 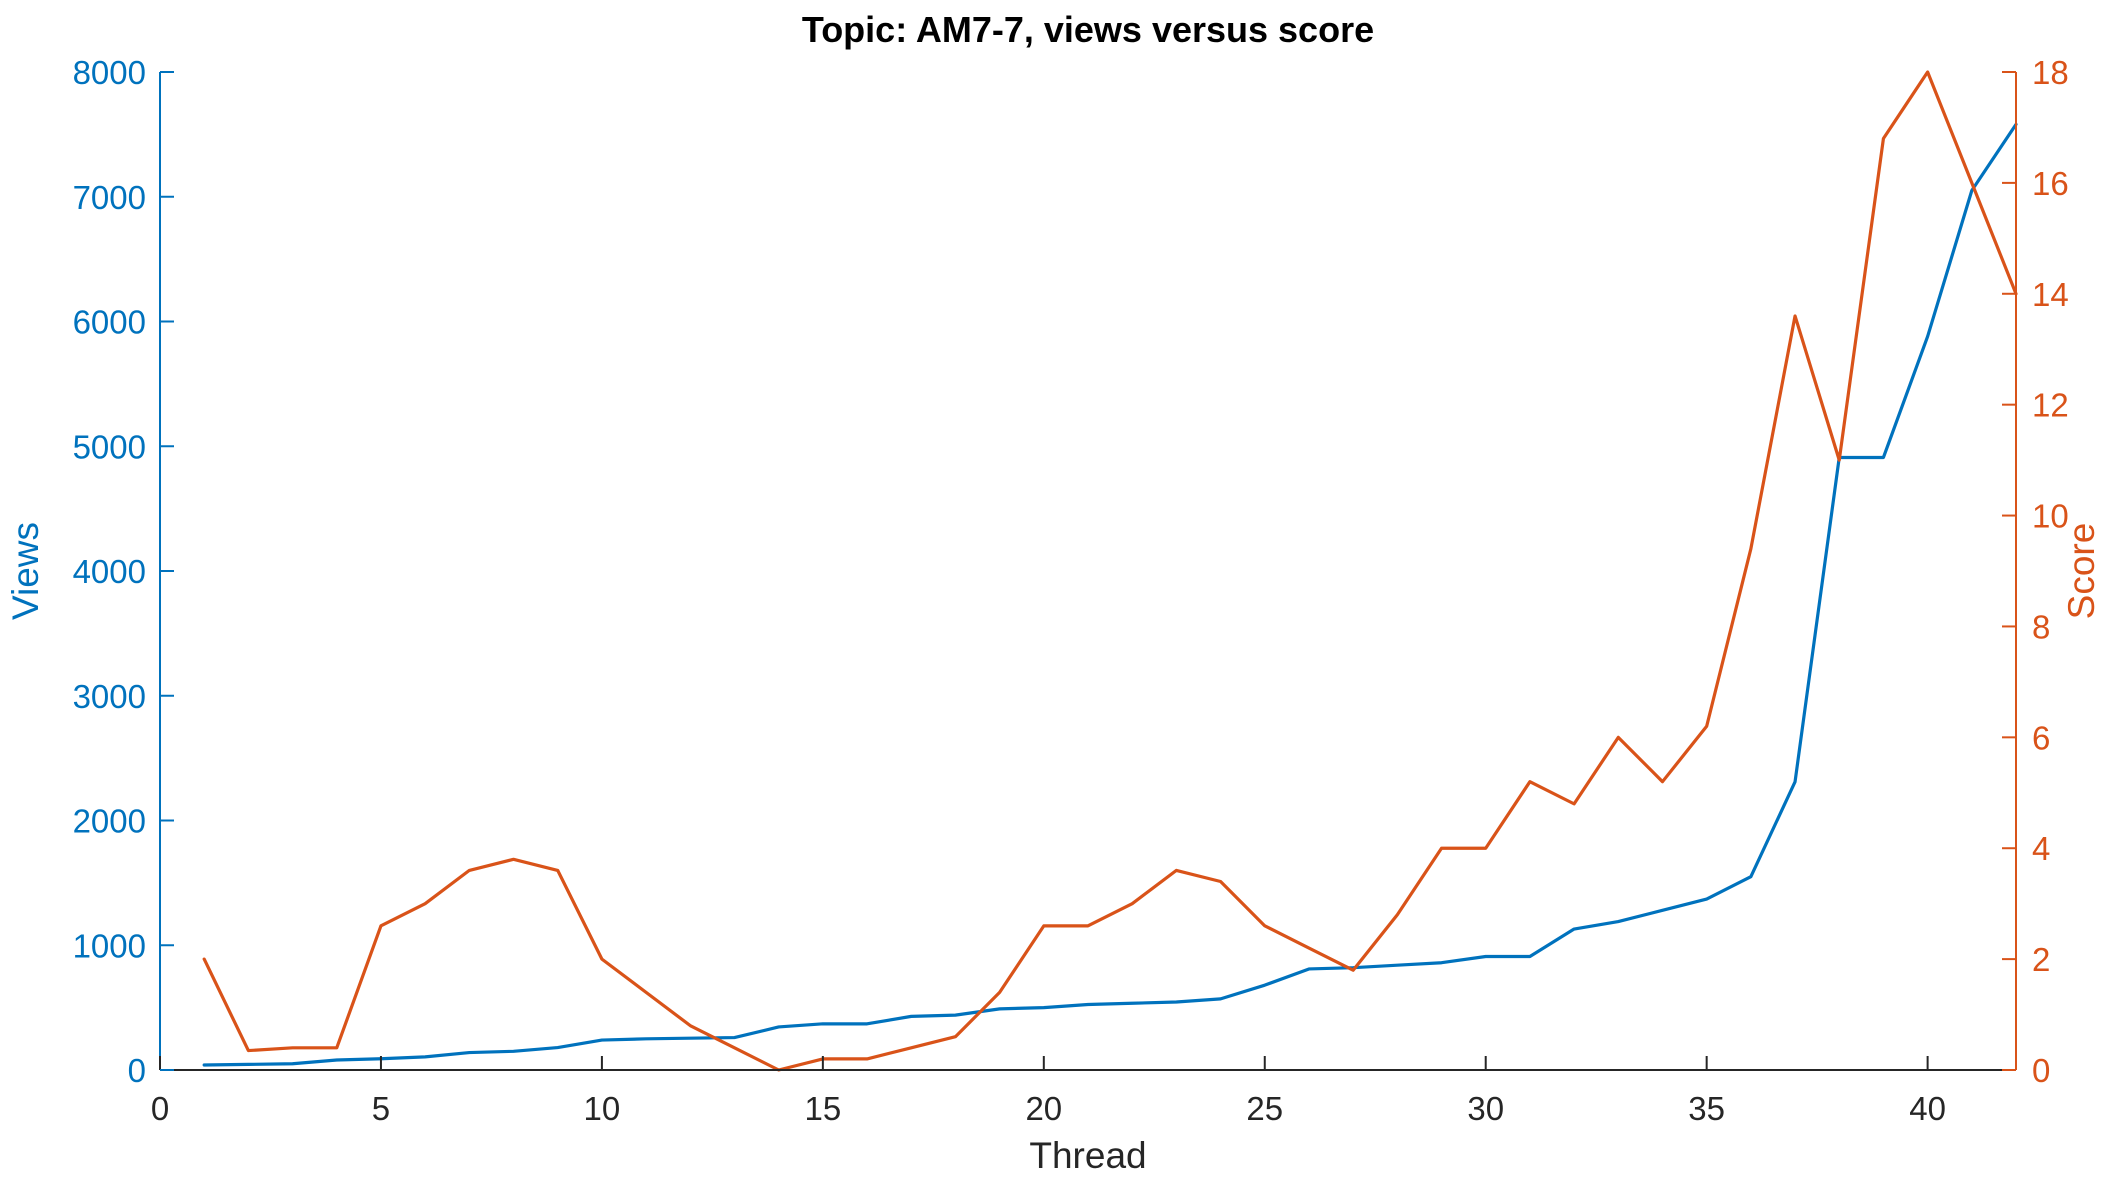 I want to click on left-y-tick-label: 5000, so click(x=109, y=446).